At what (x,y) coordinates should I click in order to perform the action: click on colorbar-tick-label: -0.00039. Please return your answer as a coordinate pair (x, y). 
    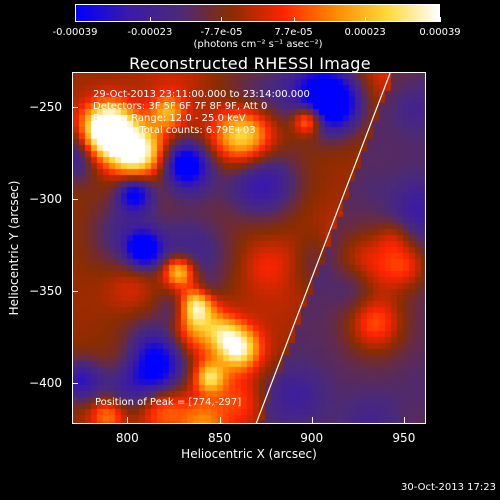
    Looking at the image, I should click on (75, 32).